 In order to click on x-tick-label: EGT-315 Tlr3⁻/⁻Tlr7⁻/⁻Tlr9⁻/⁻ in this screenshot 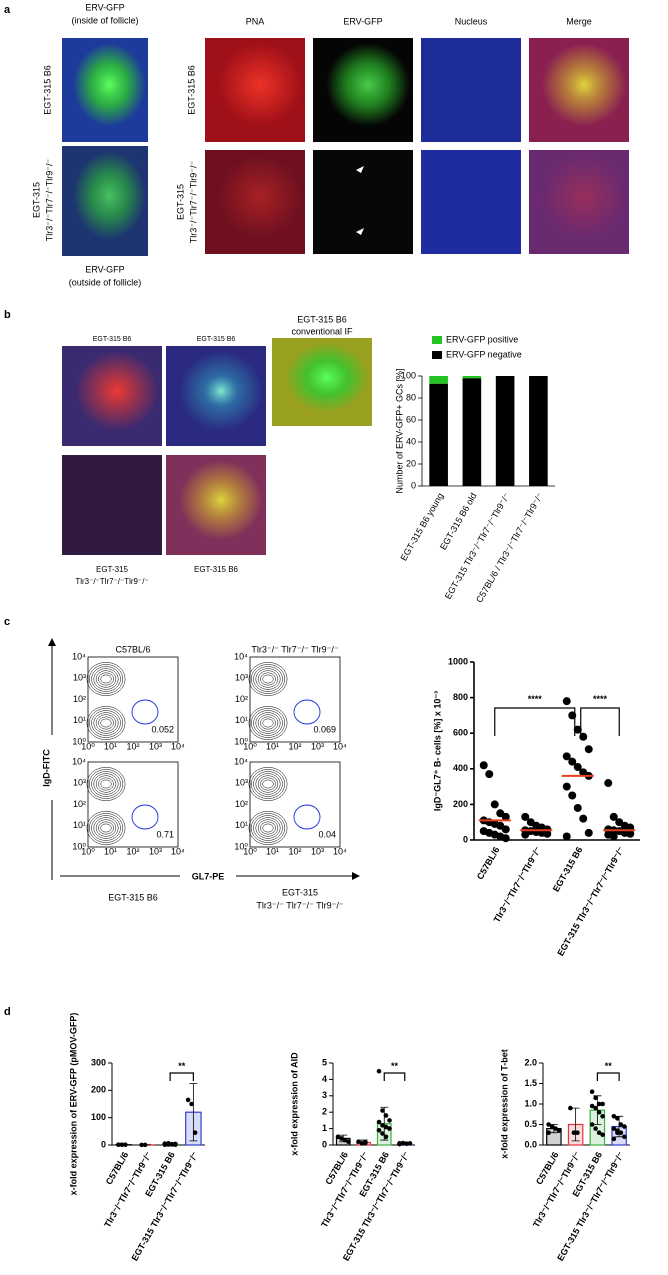, I will do `click(477, 546)`.